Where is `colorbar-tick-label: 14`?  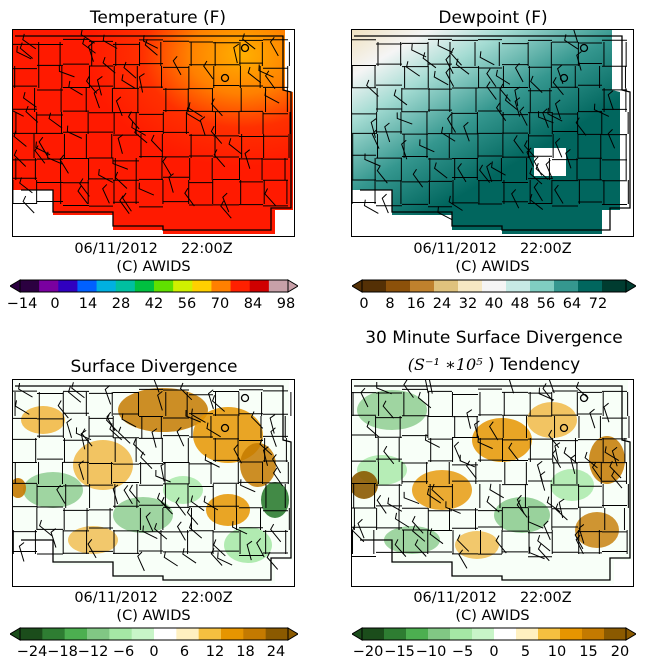 colorbar-tick-label: 14 is located at coordinates (88, 304).